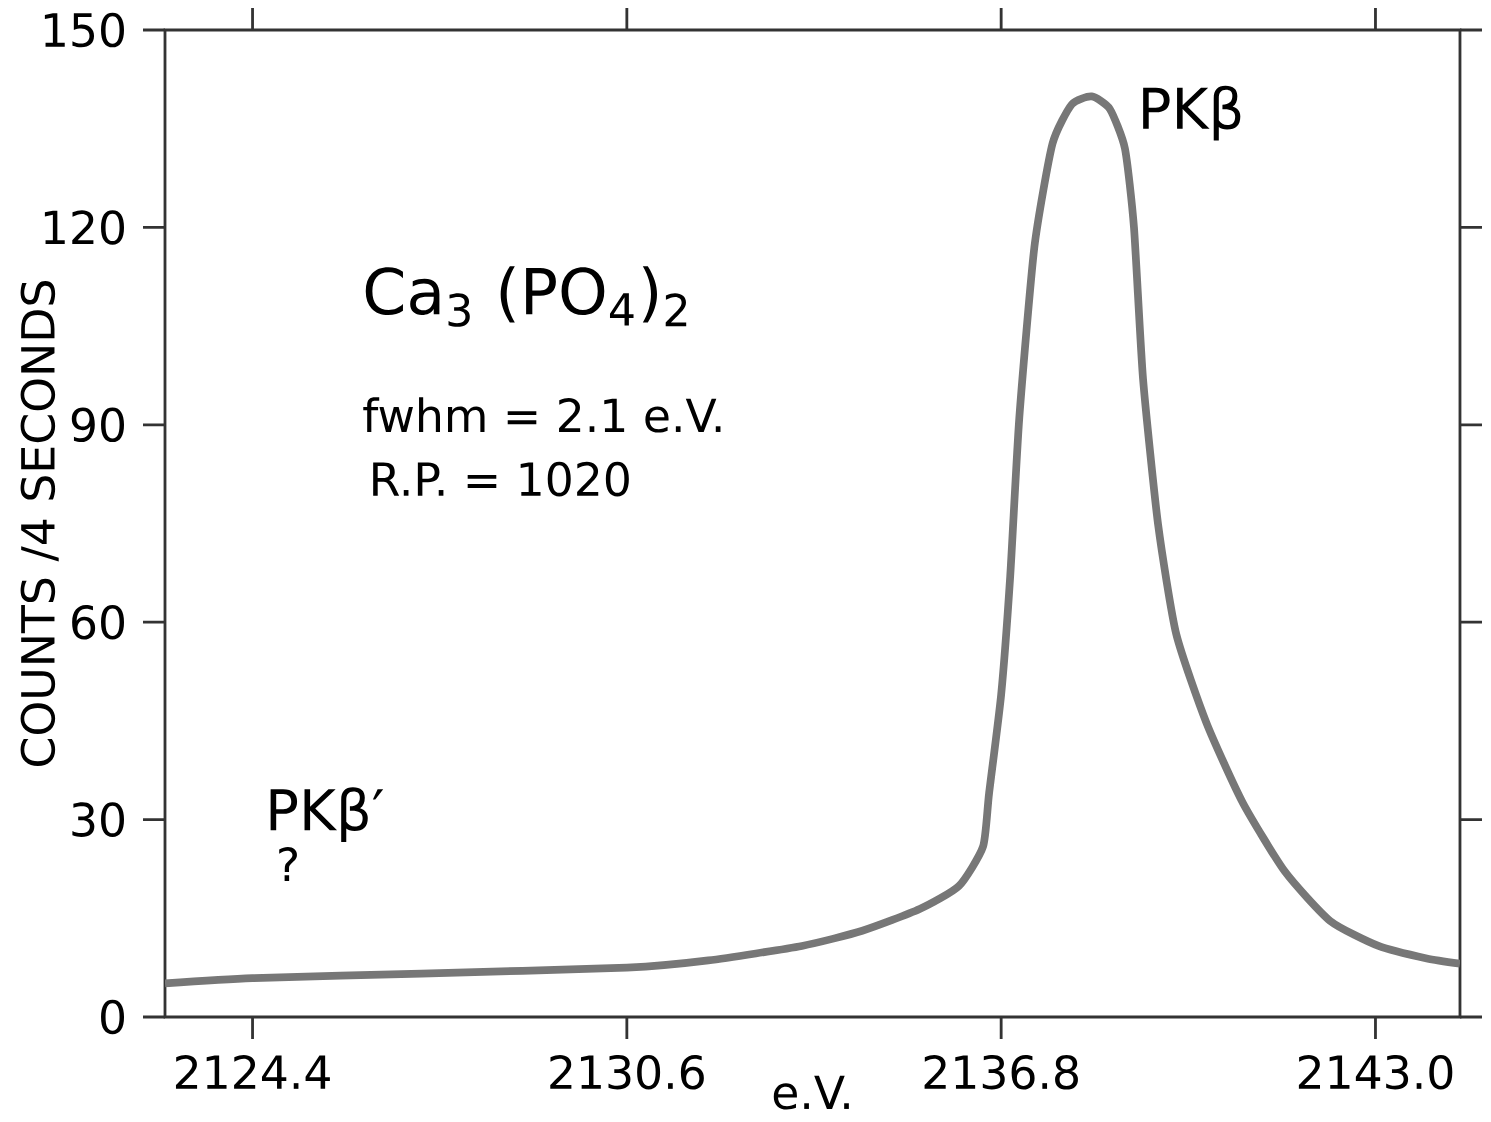  What do you see at coordinates (327, 815) in the screenshot?
I see `annotation: PKβ′` at bounding box center [327, 815].